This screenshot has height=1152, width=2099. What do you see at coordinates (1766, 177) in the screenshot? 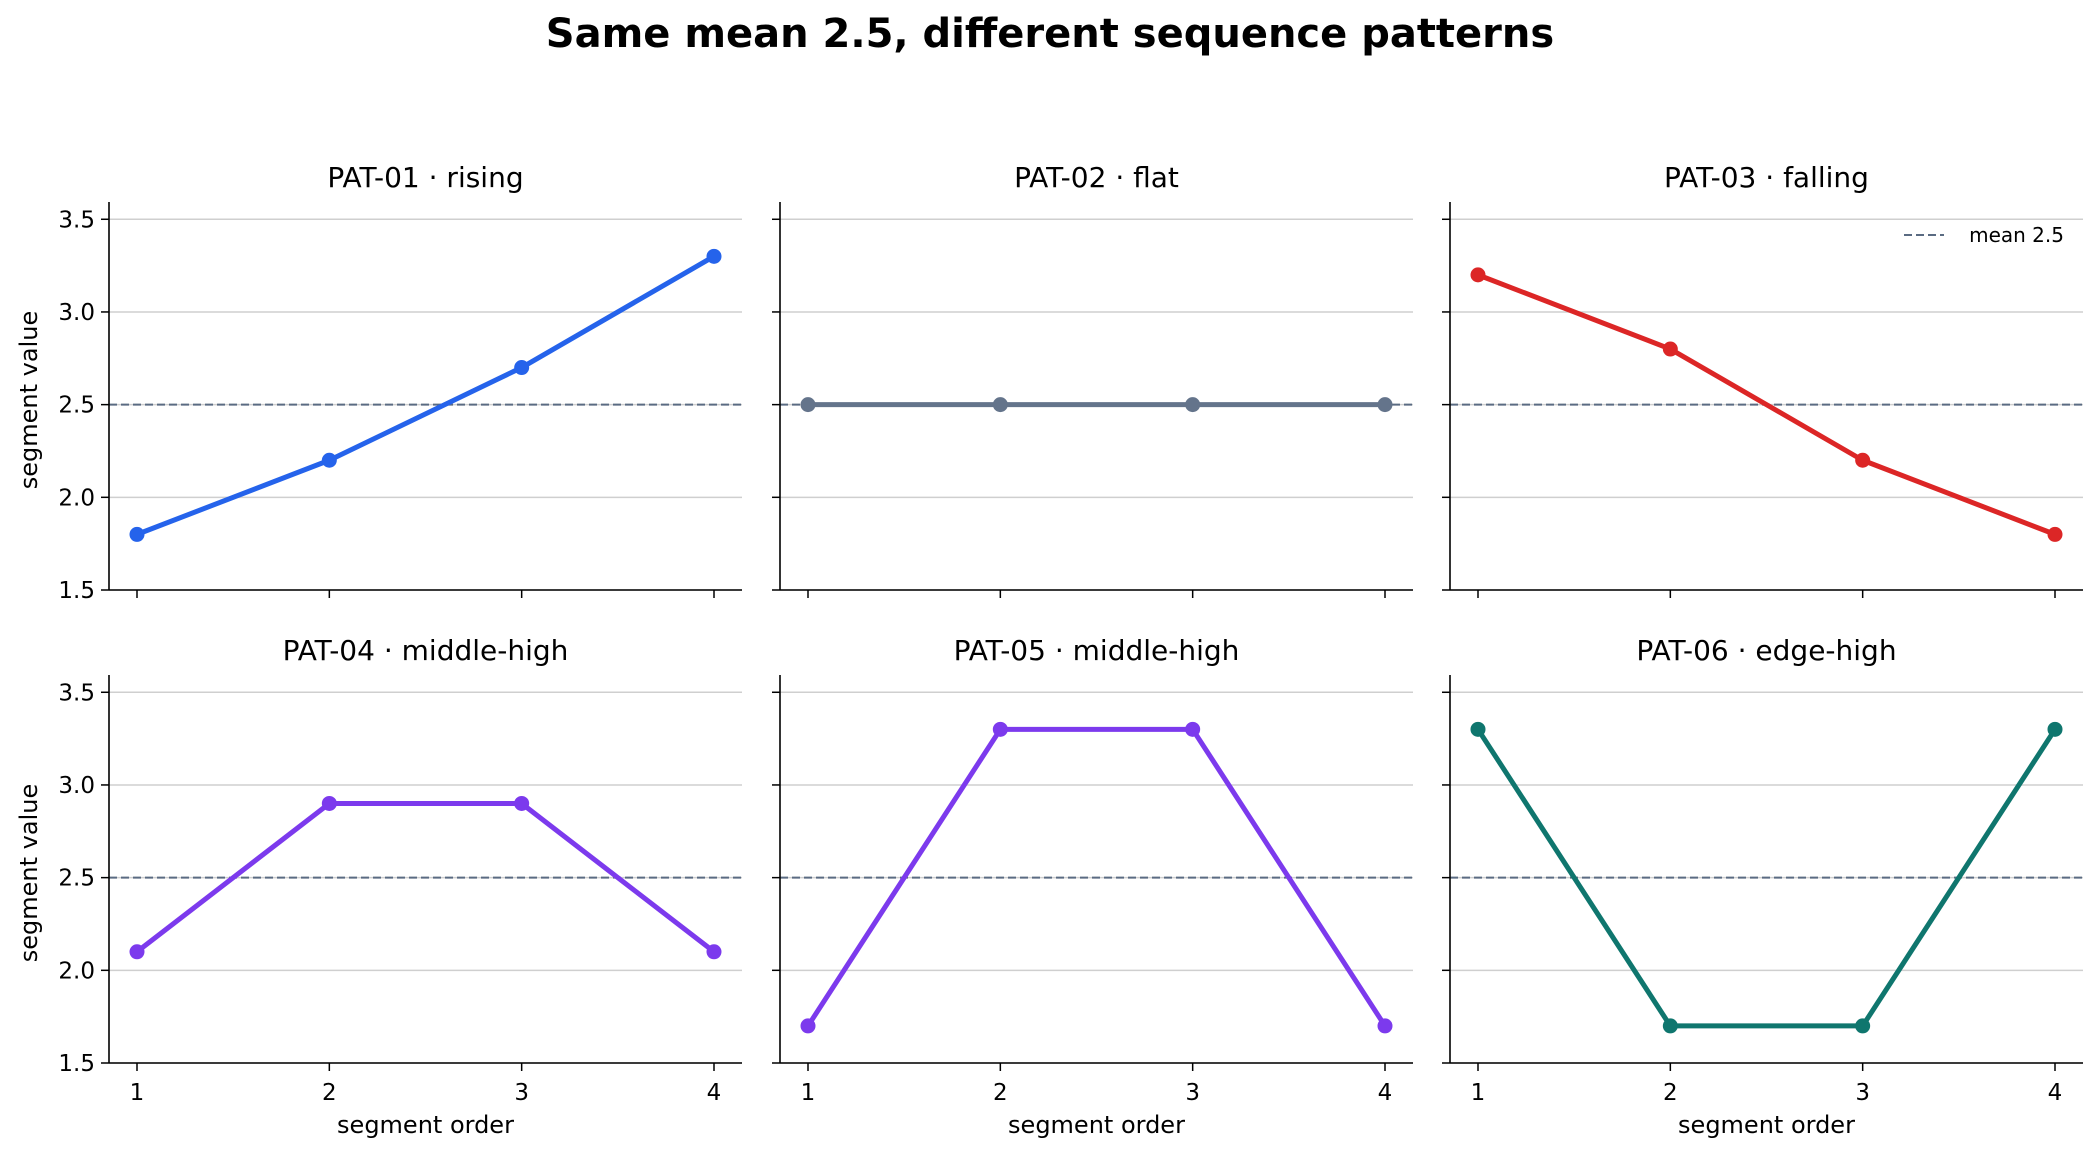
I see `panel-title: PAT-03 · falling` at bounding box center [1766, 177].